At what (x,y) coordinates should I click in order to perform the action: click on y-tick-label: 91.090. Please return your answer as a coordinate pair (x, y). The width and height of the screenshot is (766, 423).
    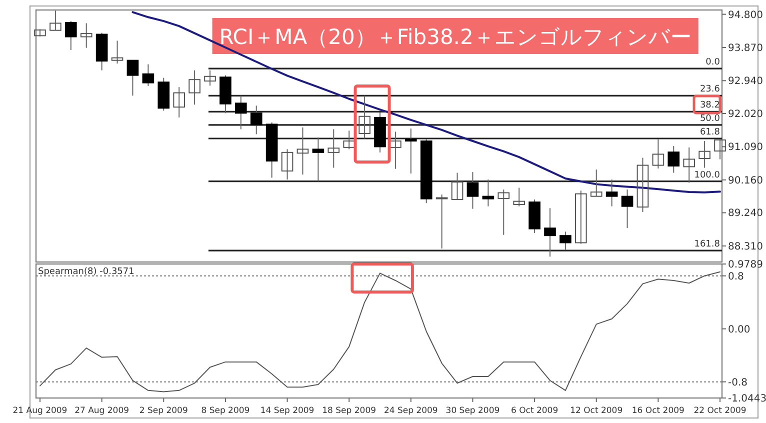
    Looking at the image, I should click on (745, 148).